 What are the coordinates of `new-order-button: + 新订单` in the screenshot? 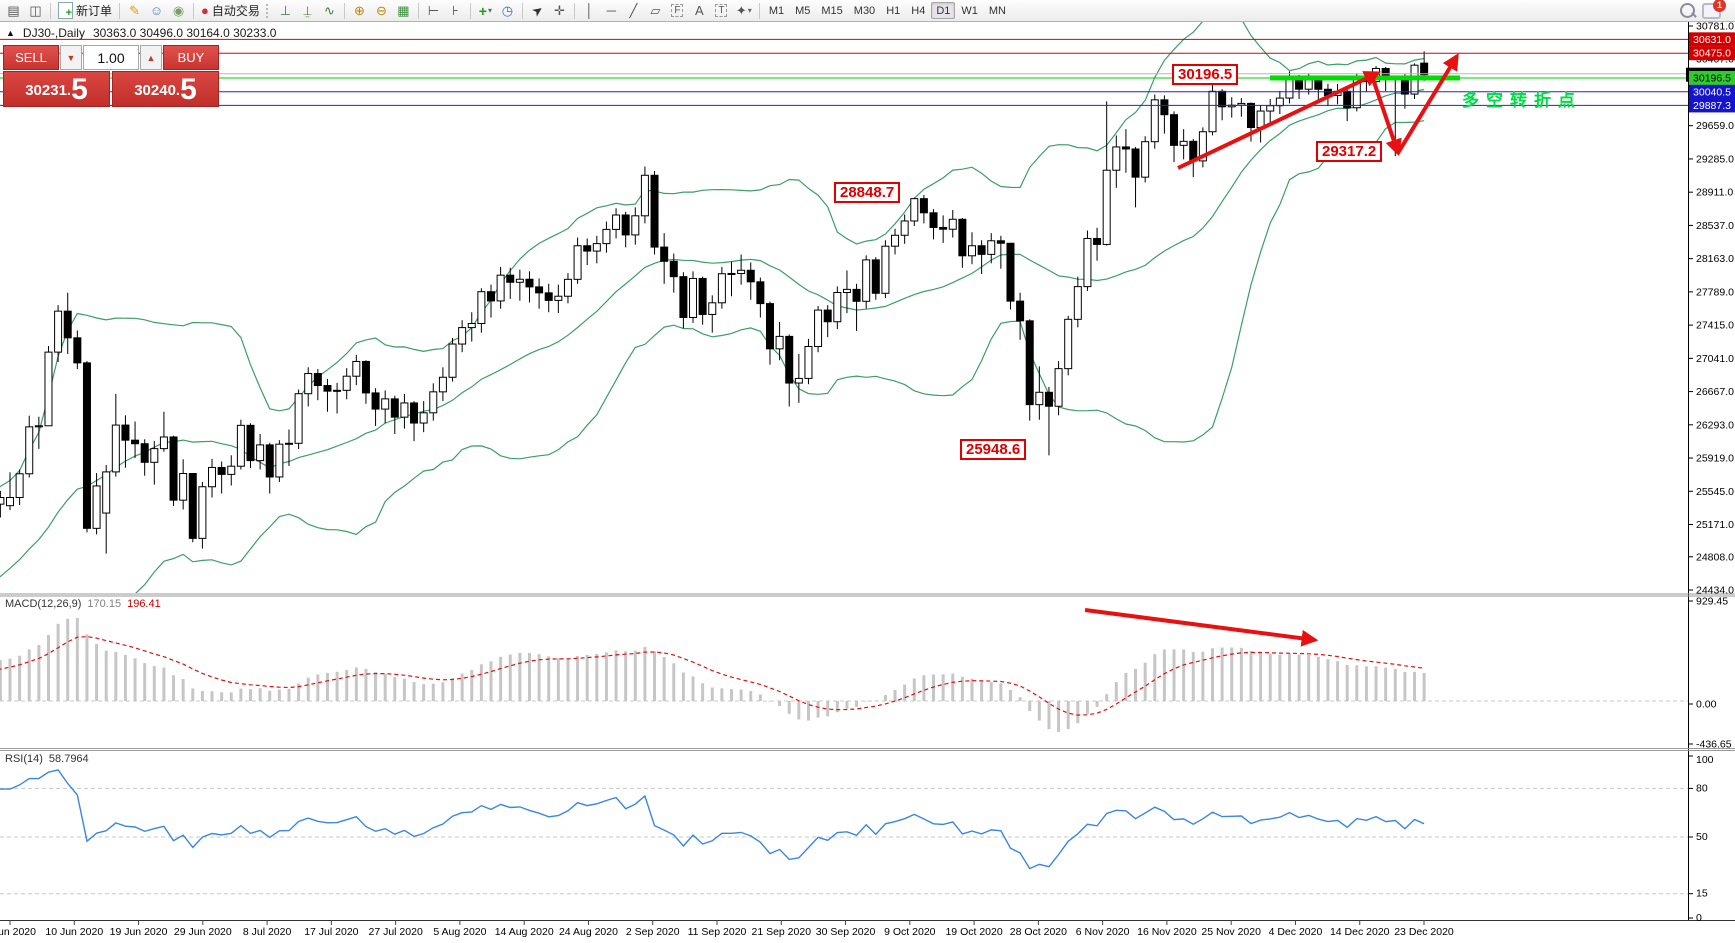 It's located at (85, 10).